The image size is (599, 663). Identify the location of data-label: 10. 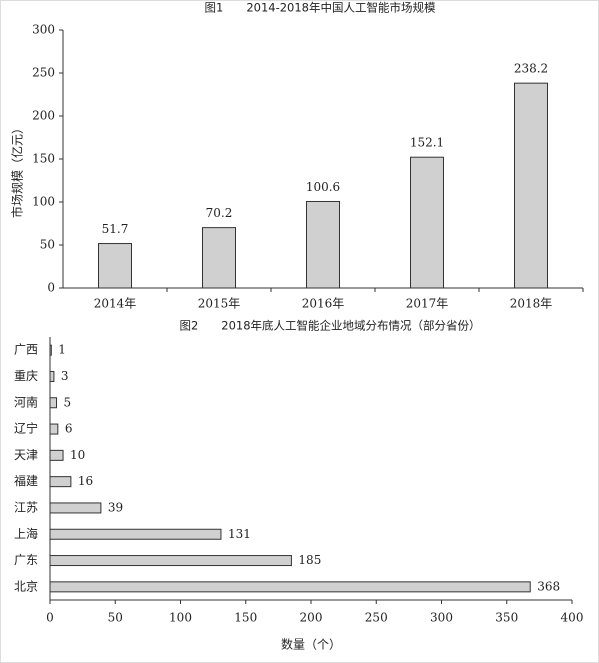
(77, 455).